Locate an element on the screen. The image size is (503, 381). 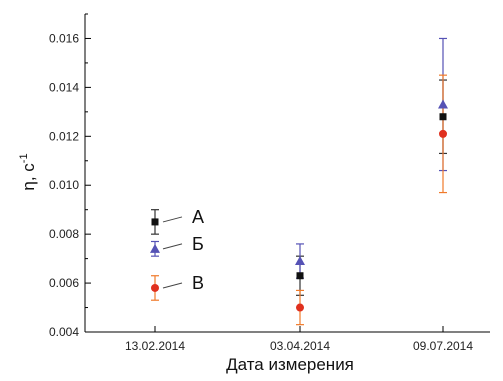
x-ticks: 13.02.2014 03.04.2014 09.07.2014 is located at coordinates (299, 339).